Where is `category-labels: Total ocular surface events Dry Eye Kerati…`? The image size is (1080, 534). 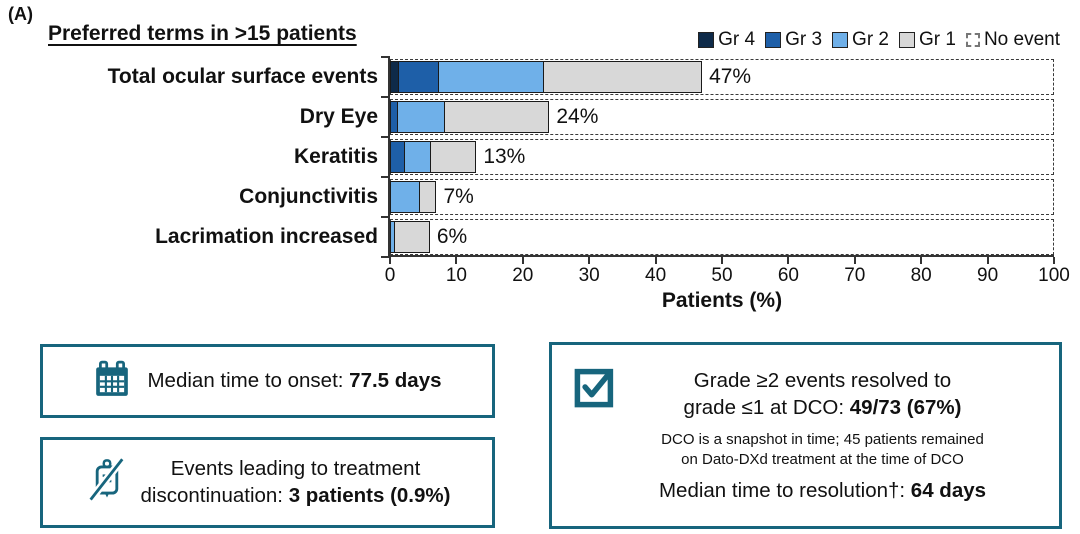
category-labels: Total ocular surface events Dry Eye Kerati… is located at coordinates (189, 157).